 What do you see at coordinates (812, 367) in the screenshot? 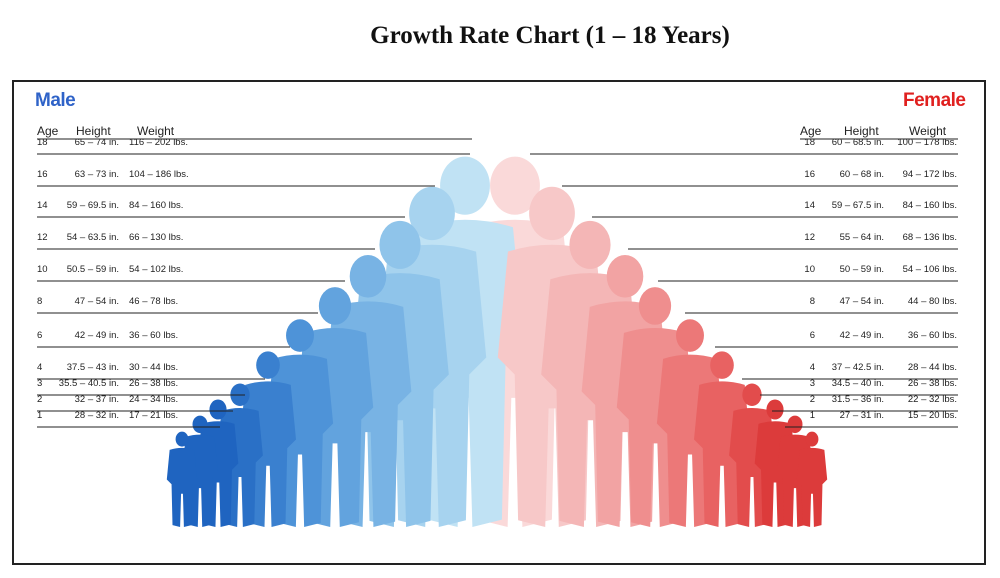
I see `female-age-cell: 4` at bounding box center [812, 367].